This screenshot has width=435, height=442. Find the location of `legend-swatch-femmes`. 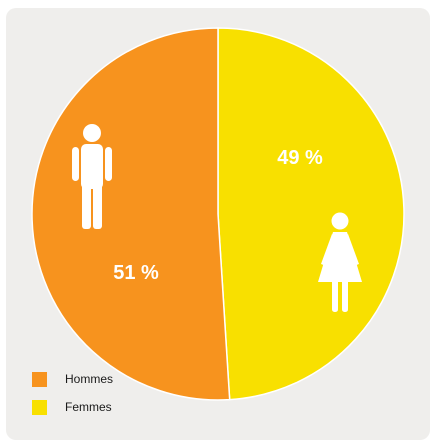

legend-swatch-femmes is located at coordinates (39, 407).